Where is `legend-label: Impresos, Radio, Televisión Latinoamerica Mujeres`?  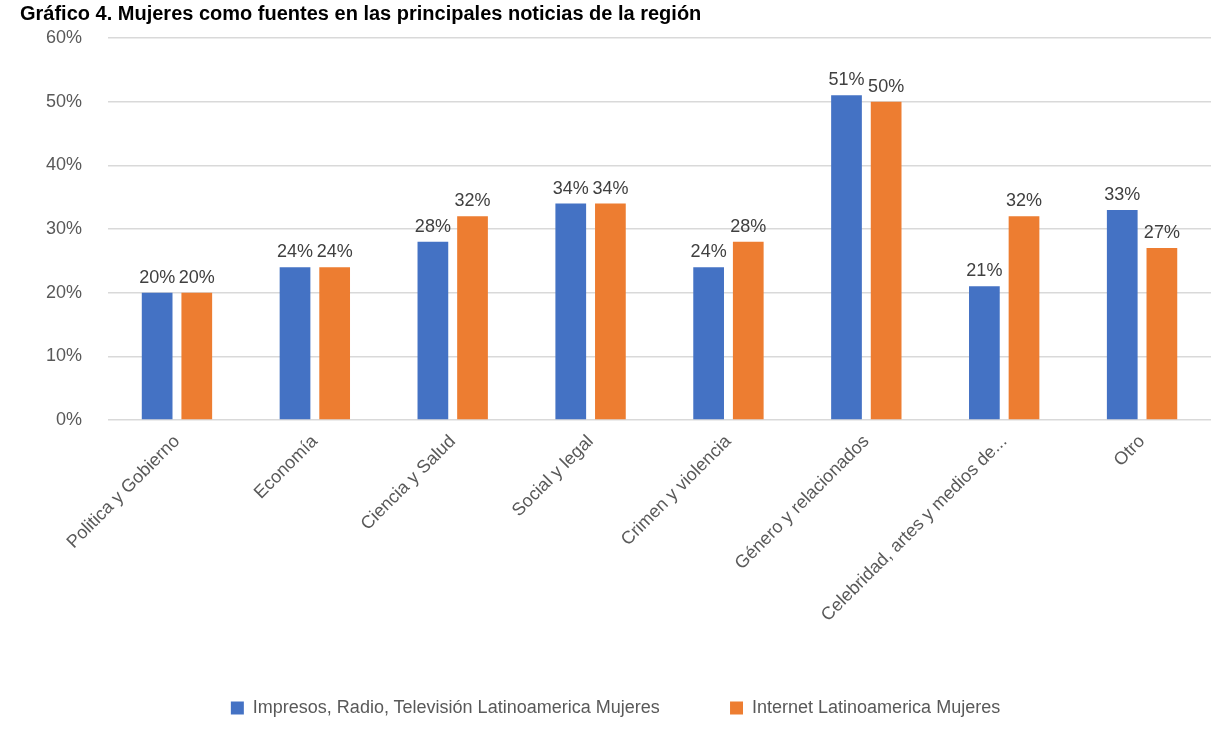 legend-label: Impresos, Radio, Televisión Latinoamerica Mujeres is located at coordinates (456, 706).